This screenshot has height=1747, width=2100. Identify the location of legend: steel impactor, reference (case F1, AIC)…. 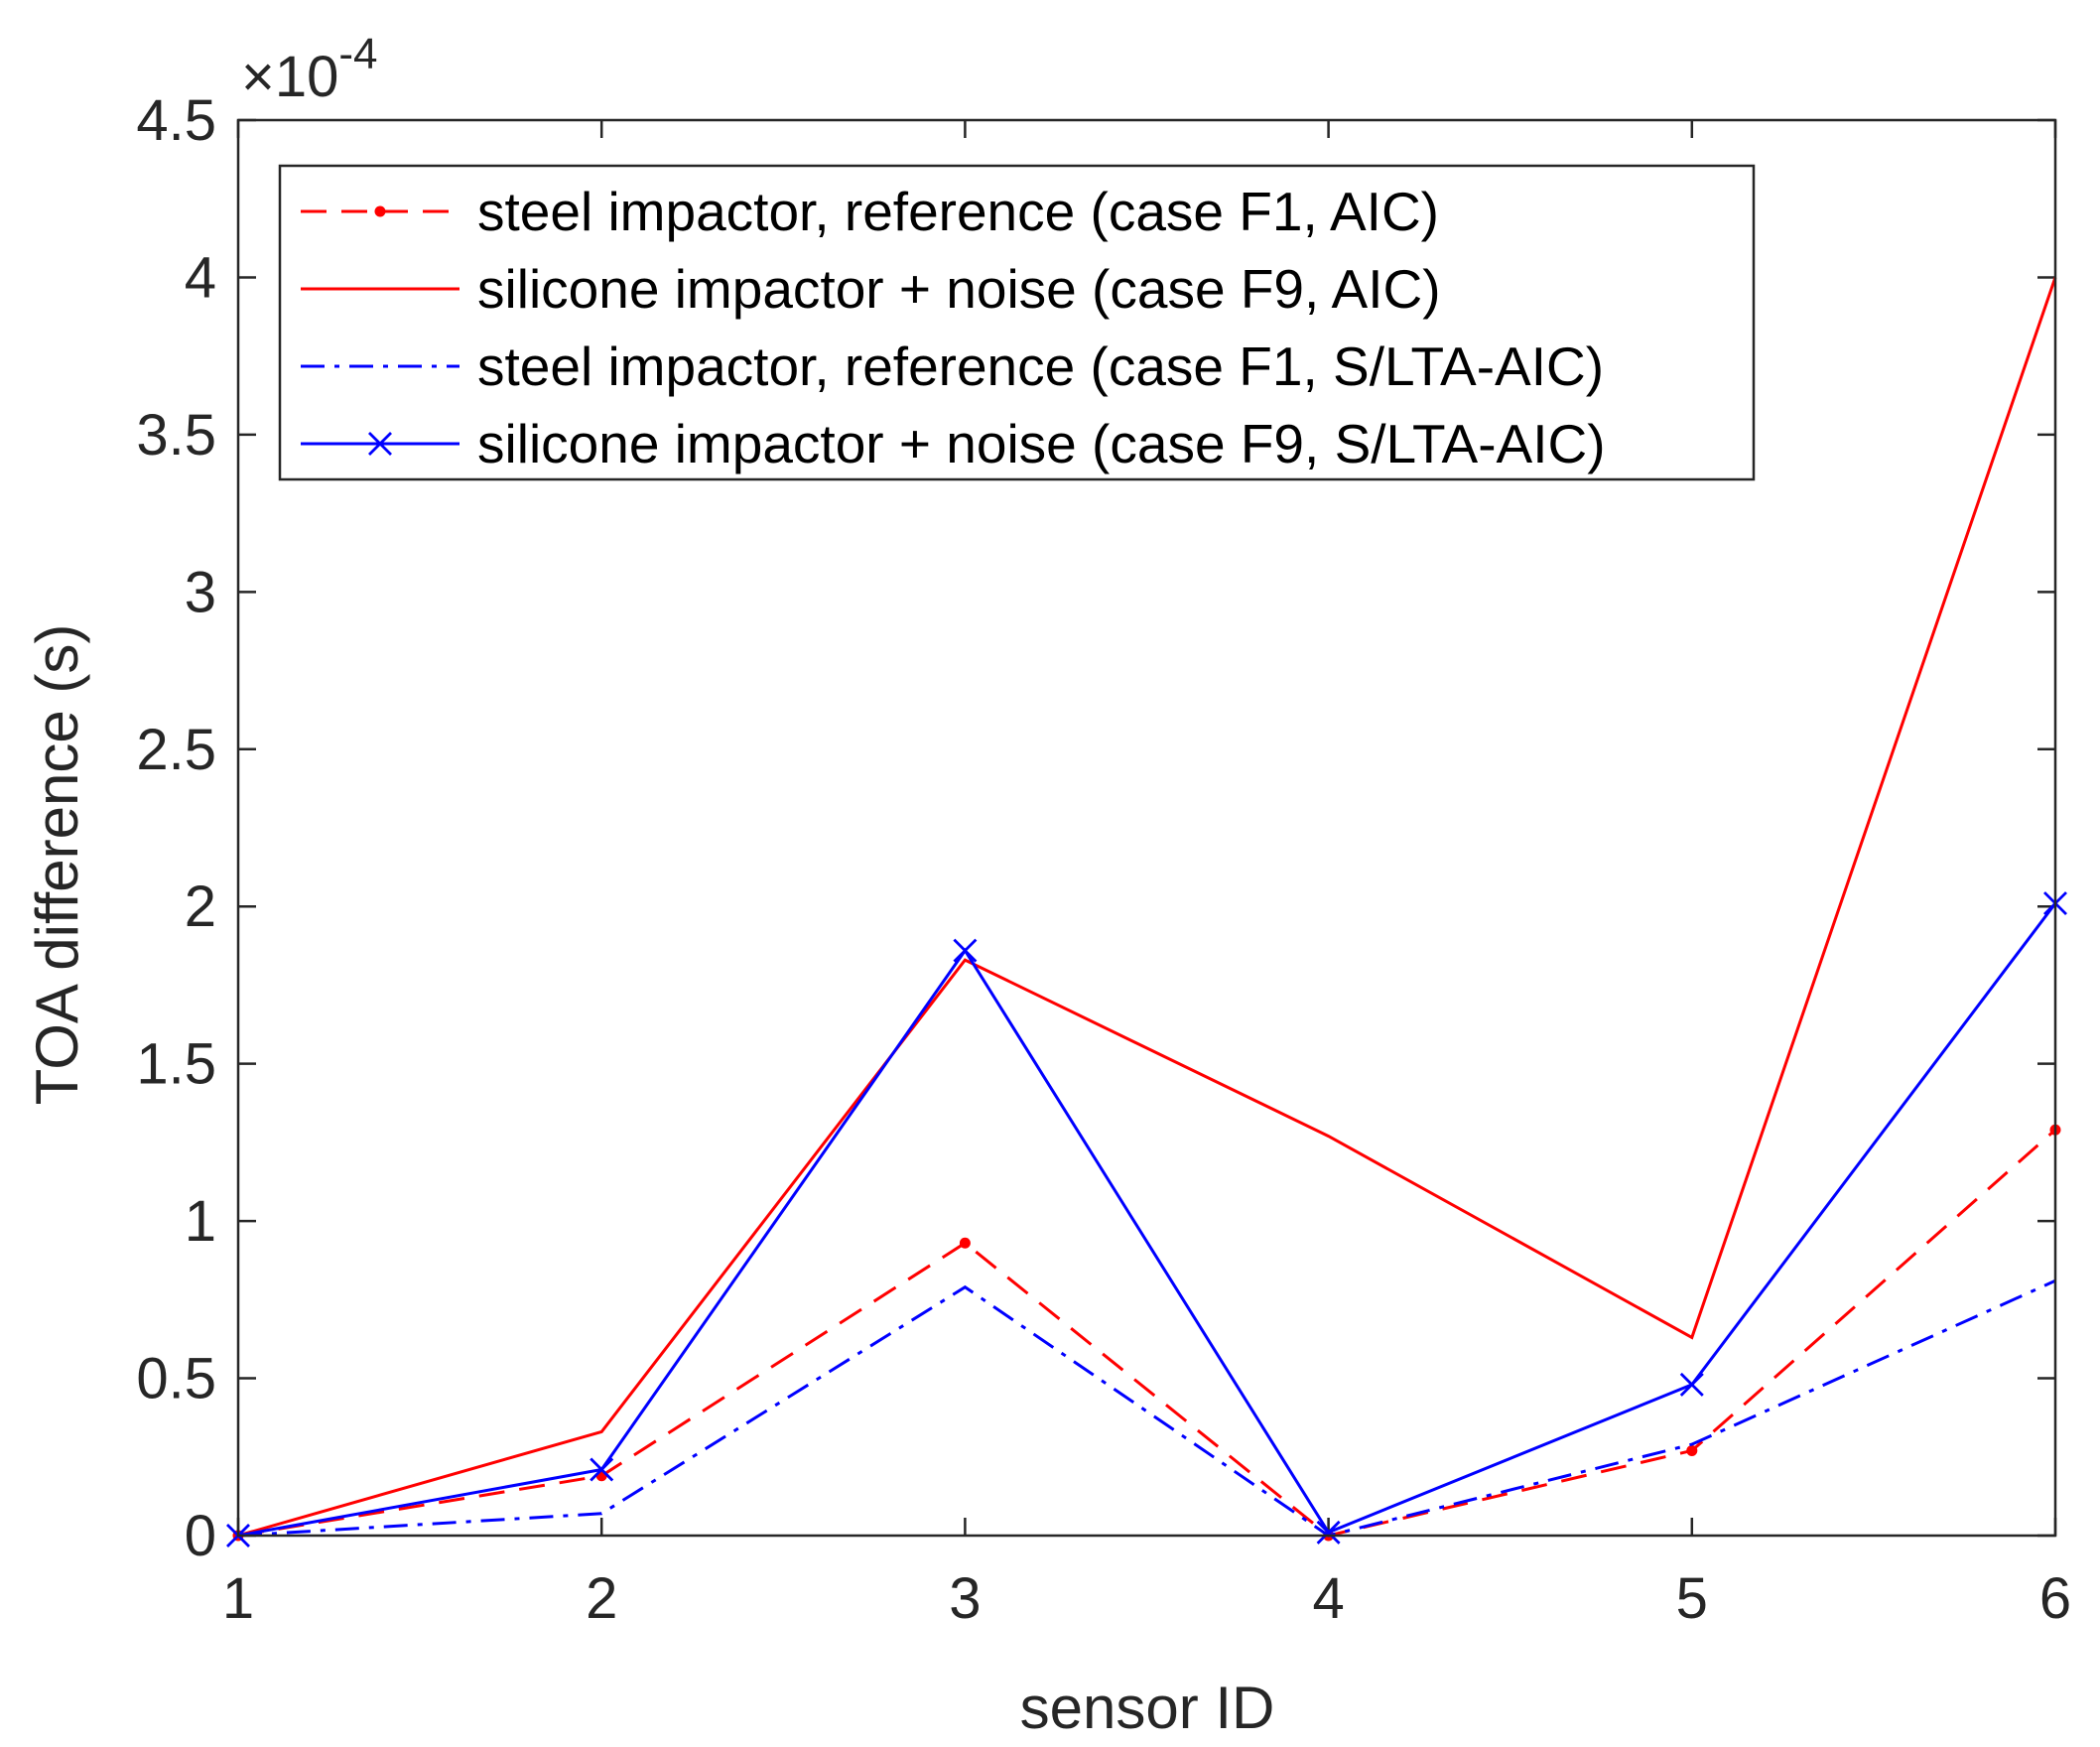
(1017, 322).